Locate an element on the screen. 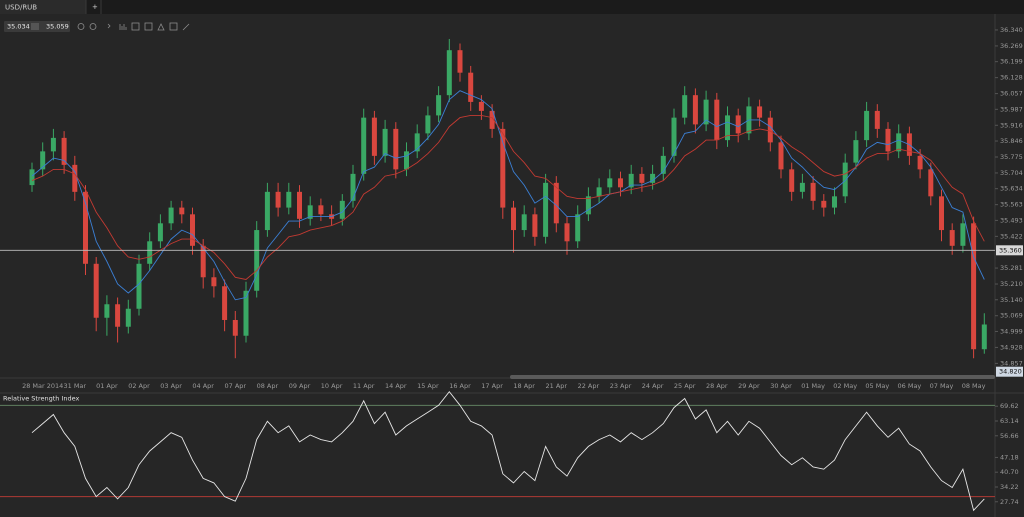 The image size is (1024, 517). y-tick-label: 35.281 is located at coordinates (1011, 268).